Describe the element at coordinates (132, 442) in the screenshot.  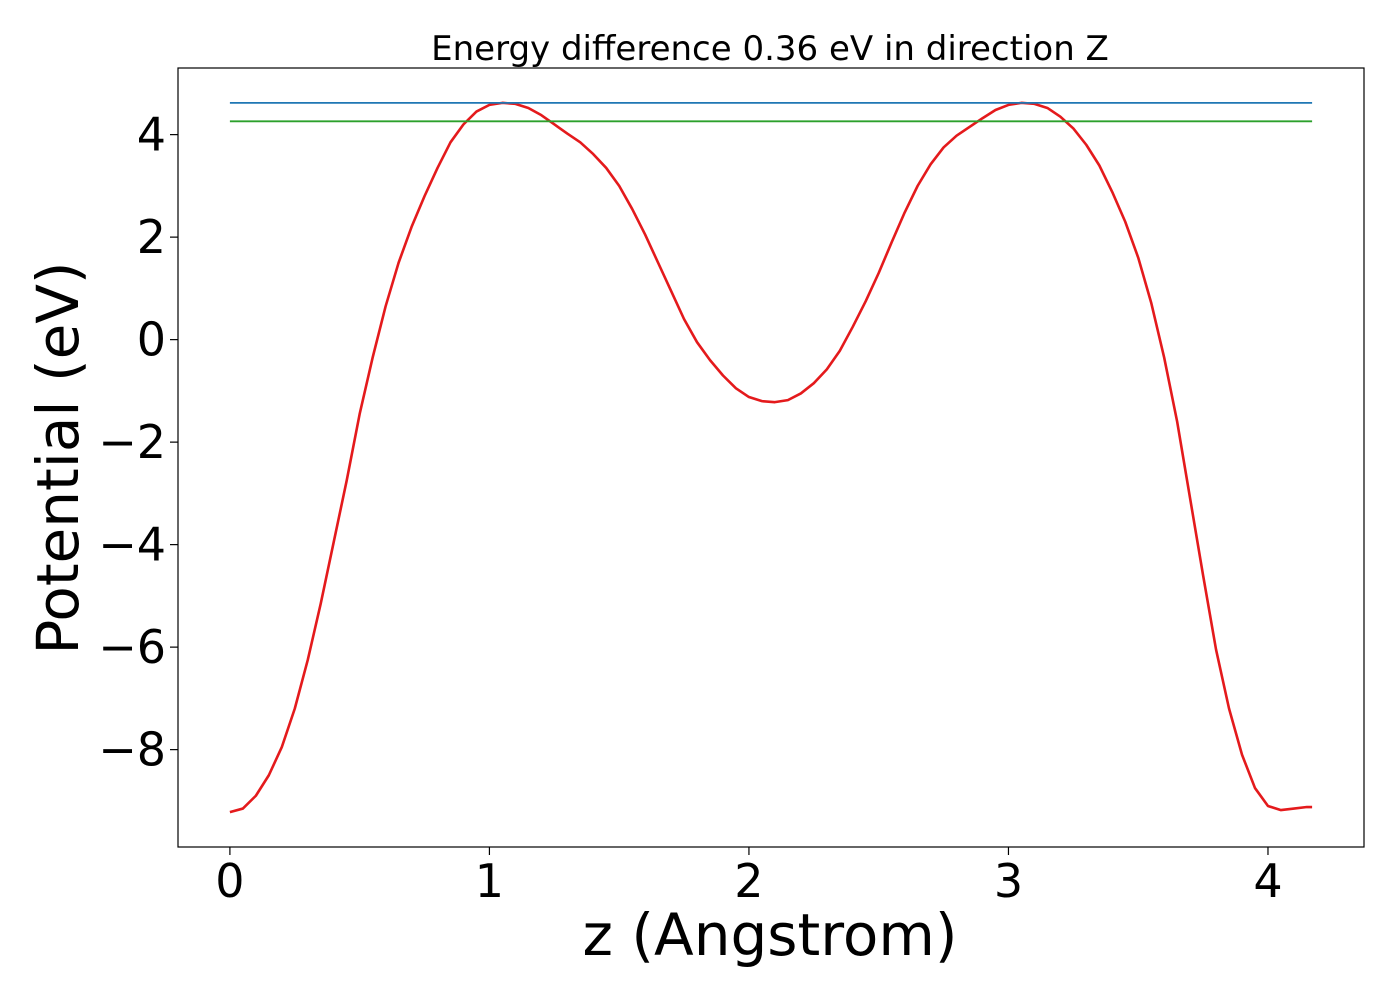
I see `y-tick-label: −2` at that location.